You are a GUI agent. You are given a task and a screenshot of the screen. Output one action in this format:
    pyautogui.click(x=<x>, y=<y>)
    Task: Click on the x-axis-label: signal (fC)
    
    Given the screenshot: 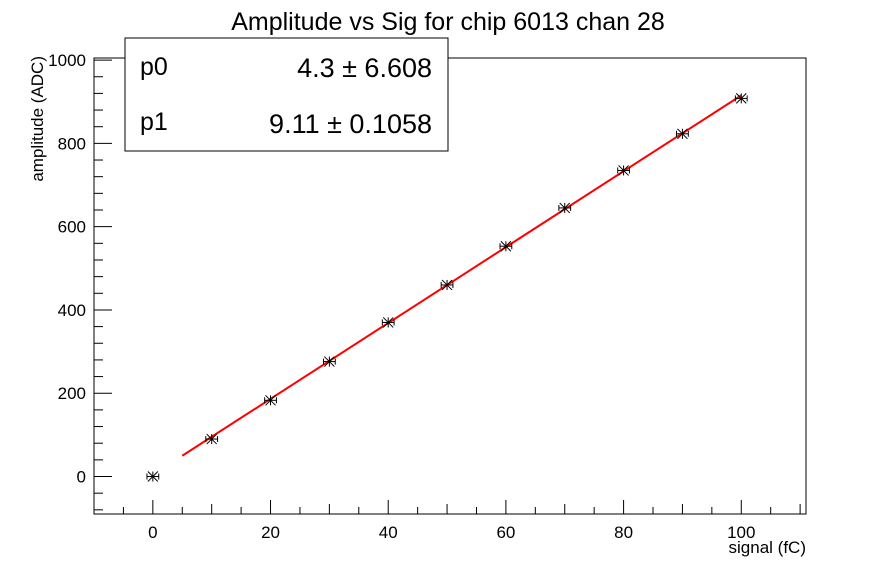 What is the action you would take?
    pyautogui.click(x=767, y=547)
    